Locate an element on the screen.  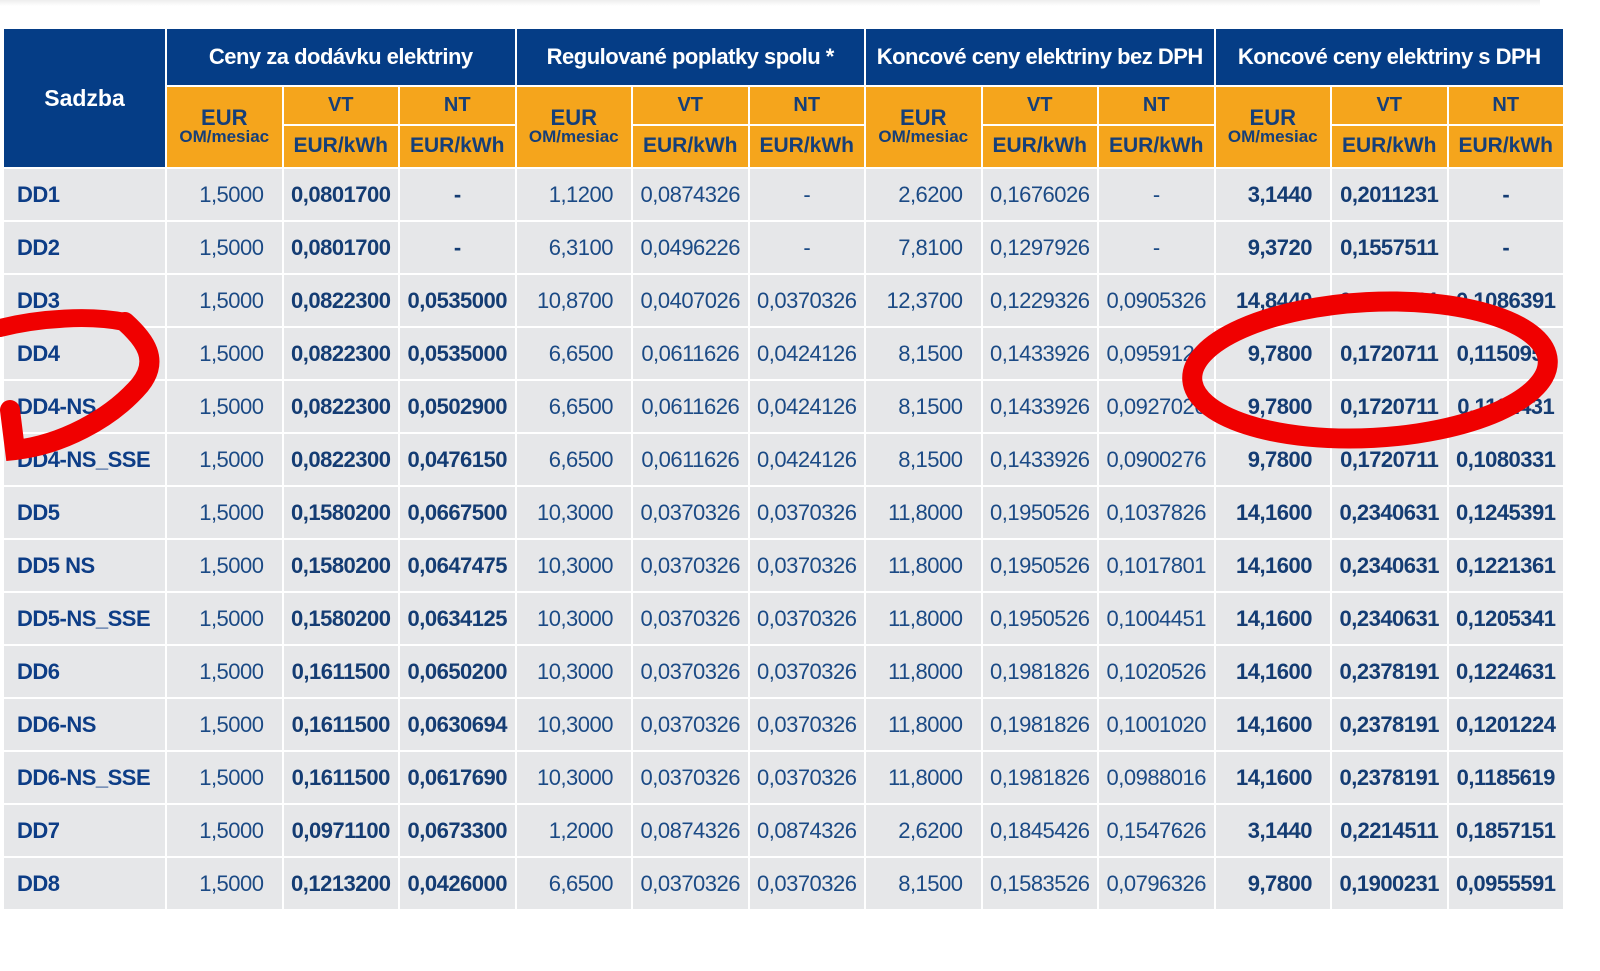
price-cell: 0,0959126 is located at coordinates (1156, 353).